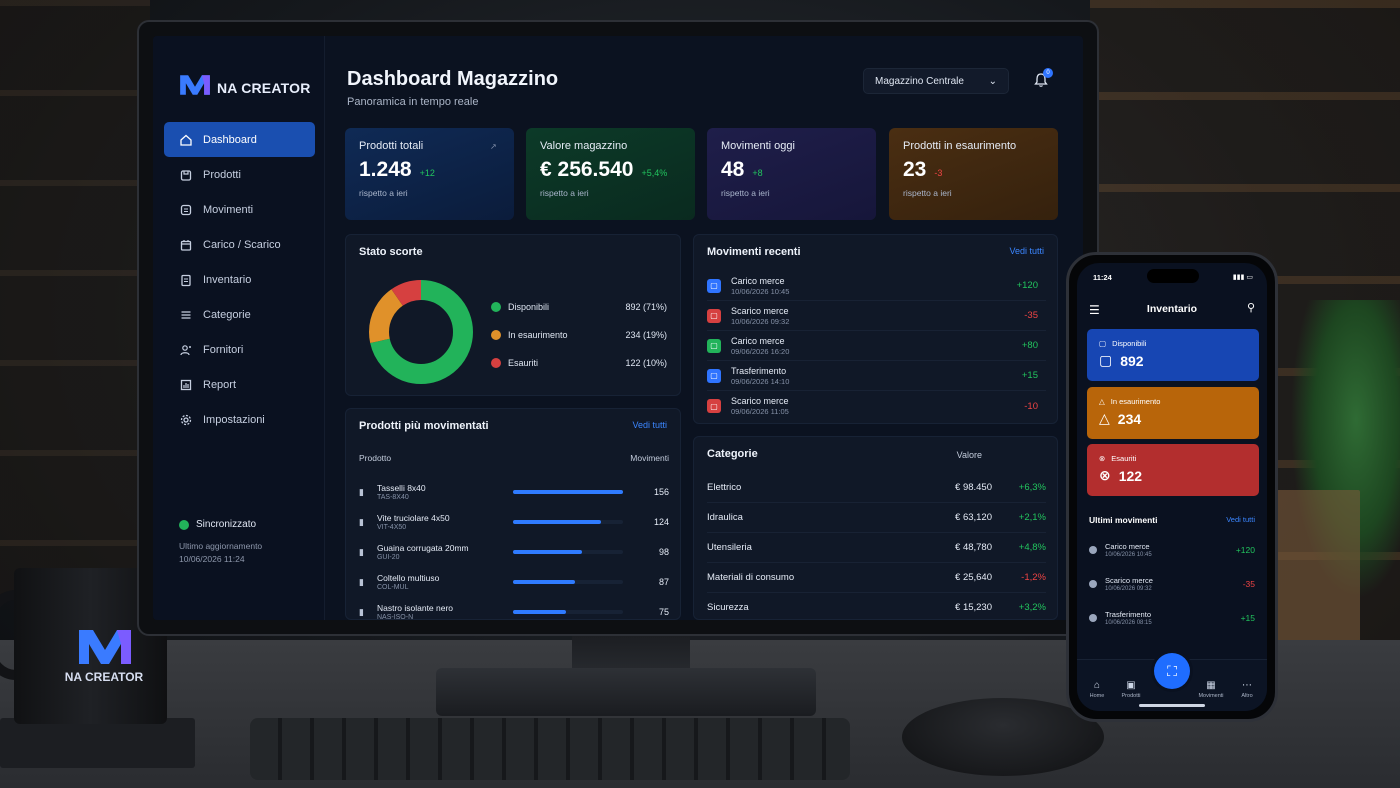 This screenshot has height=788, width=1400. What do you see at coordinates (1097, 696) in the screenshot?
I see `nav-label: Home` at bounding box center [1097, 696].